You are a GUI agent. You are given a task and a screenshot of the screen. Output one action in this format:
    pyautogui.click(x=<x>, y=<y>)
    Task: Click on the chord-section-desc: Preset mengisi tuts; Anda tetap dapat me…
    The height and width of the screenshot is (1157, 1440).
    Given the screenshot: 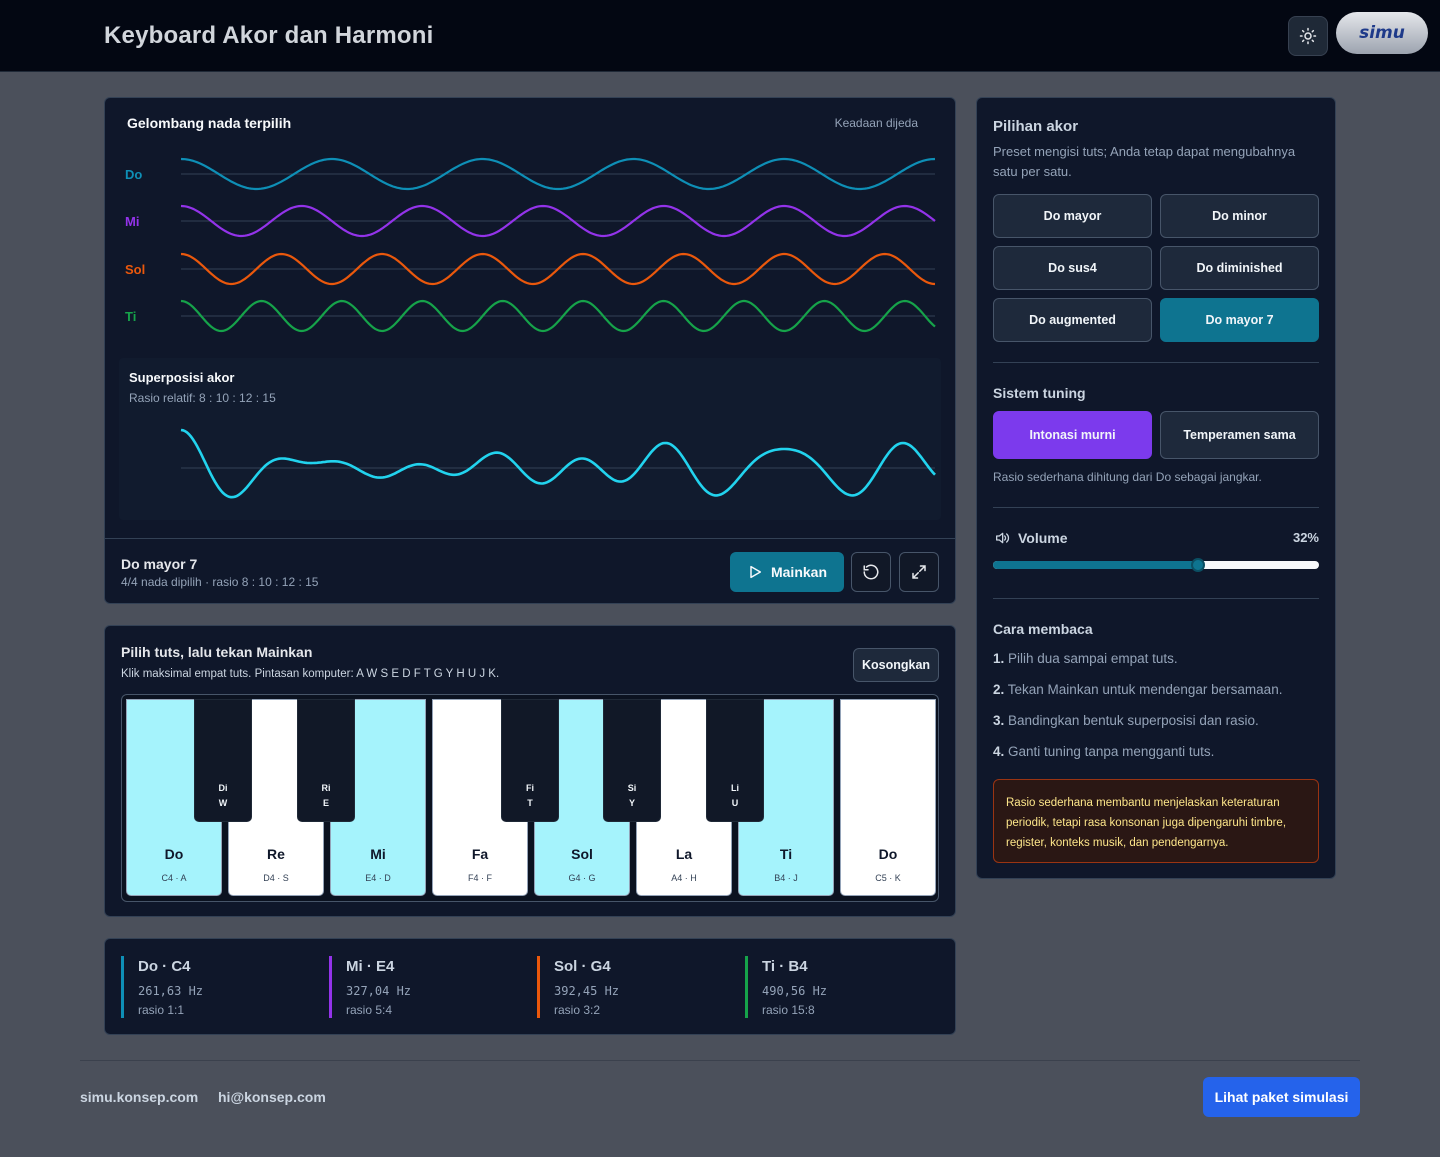 What is the action you would take?
    pyautogui.click(x=1144, y=161)
    